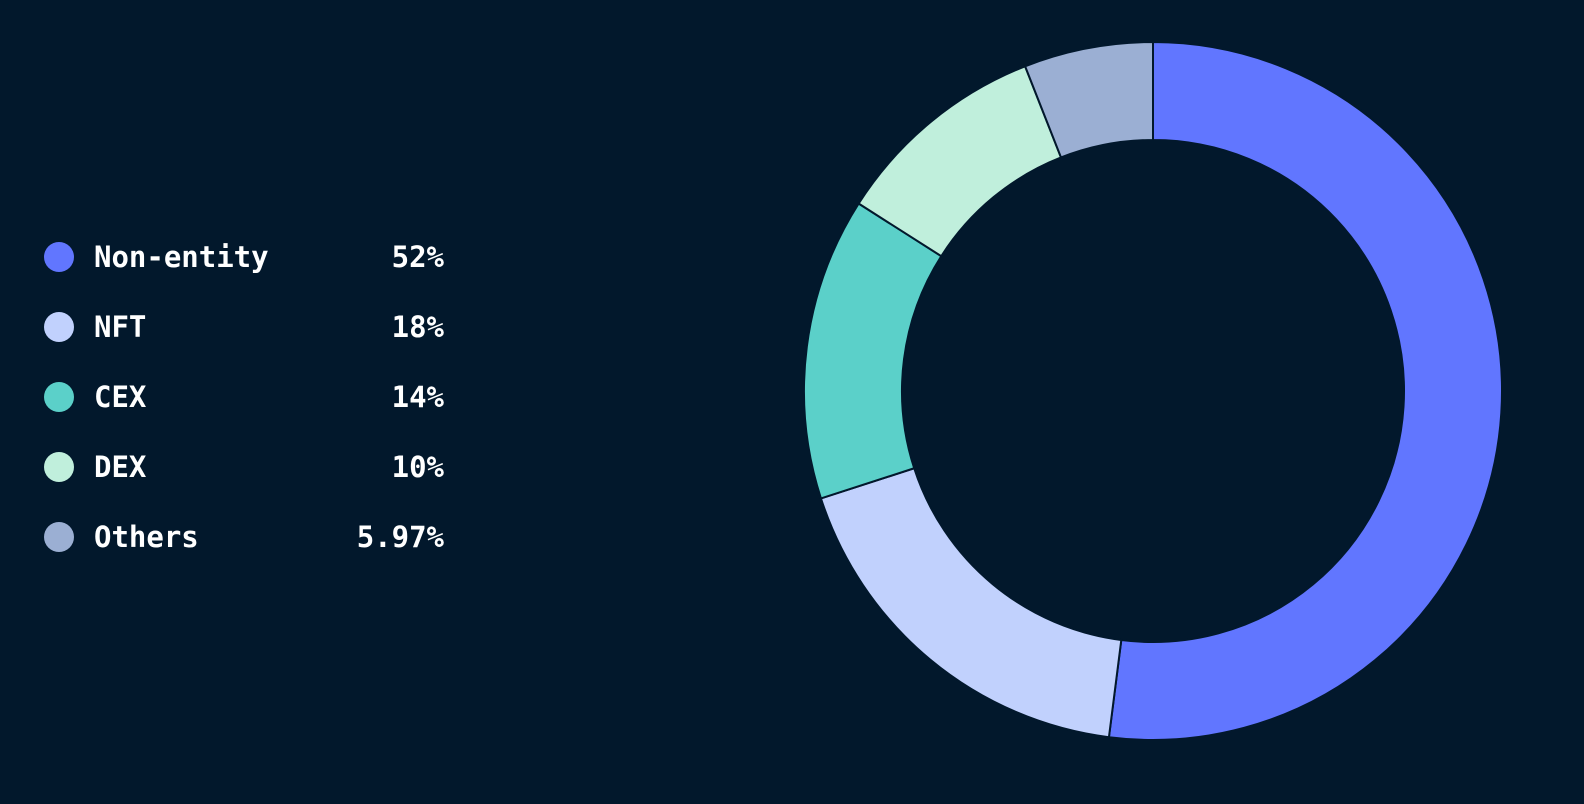 Image resolution: width=1584 pixels, height=804 pixels. Describe the element at coordinates (873, 351) in the screenshot. I see `donut-slice-cex` at that location.